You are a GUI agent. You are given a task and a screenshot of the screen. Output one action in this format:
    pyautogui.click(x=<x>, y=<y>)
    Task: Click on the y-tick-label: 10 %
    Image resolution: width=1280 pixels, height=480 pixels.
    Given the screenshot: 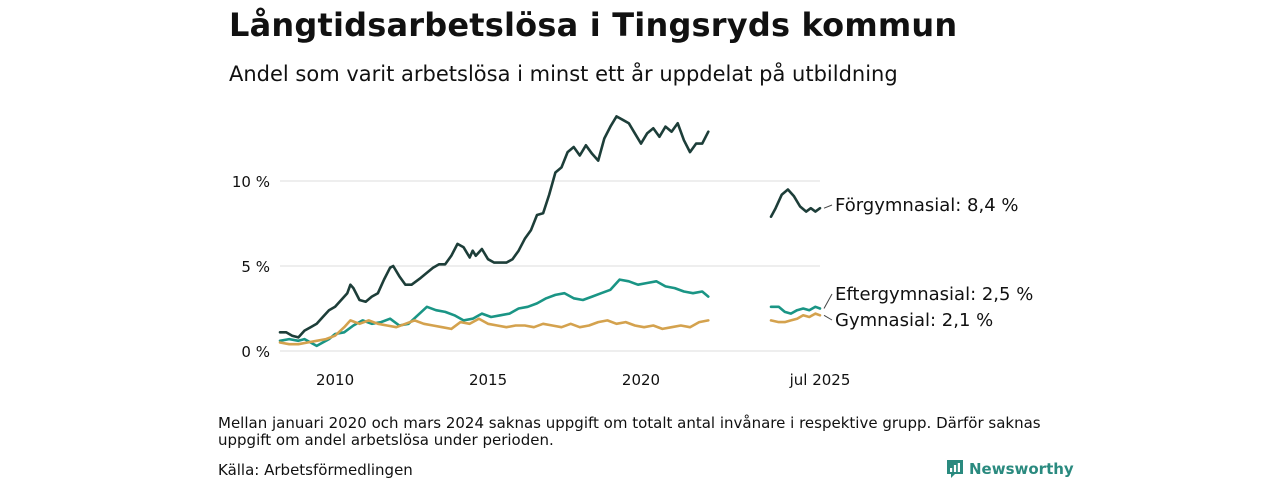 What is the action you would take?
    pyautogui.click(x=251, y=182)
    